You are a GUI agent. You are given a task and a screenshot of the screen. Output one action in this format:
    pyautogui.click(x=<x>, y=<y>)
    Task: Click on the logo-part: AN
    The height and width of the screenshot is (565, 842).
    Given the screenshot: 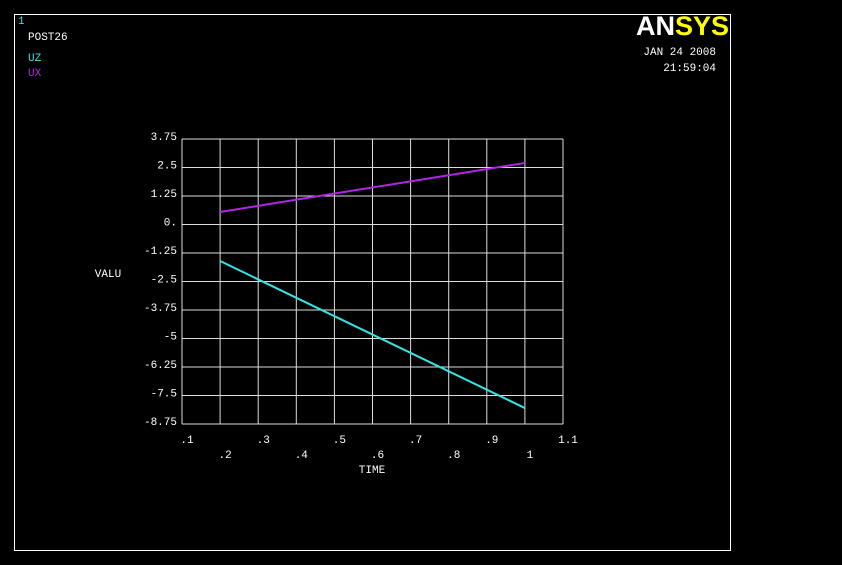 What is the action you would take?
    pyautogui.click(x=655, y=26)
    